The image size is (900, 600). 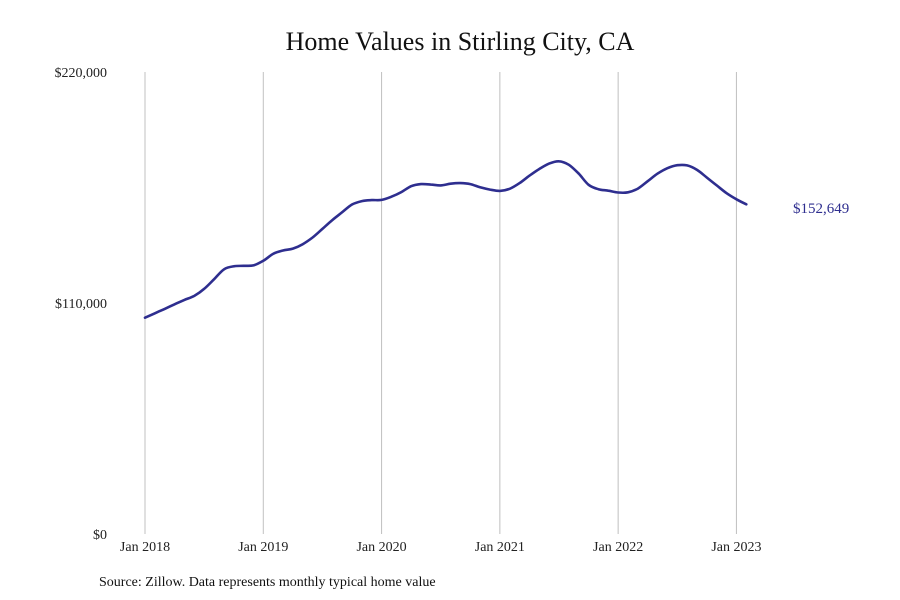 I want to click on x-tick-label: Jan 2021, so click(x=500, y=547).